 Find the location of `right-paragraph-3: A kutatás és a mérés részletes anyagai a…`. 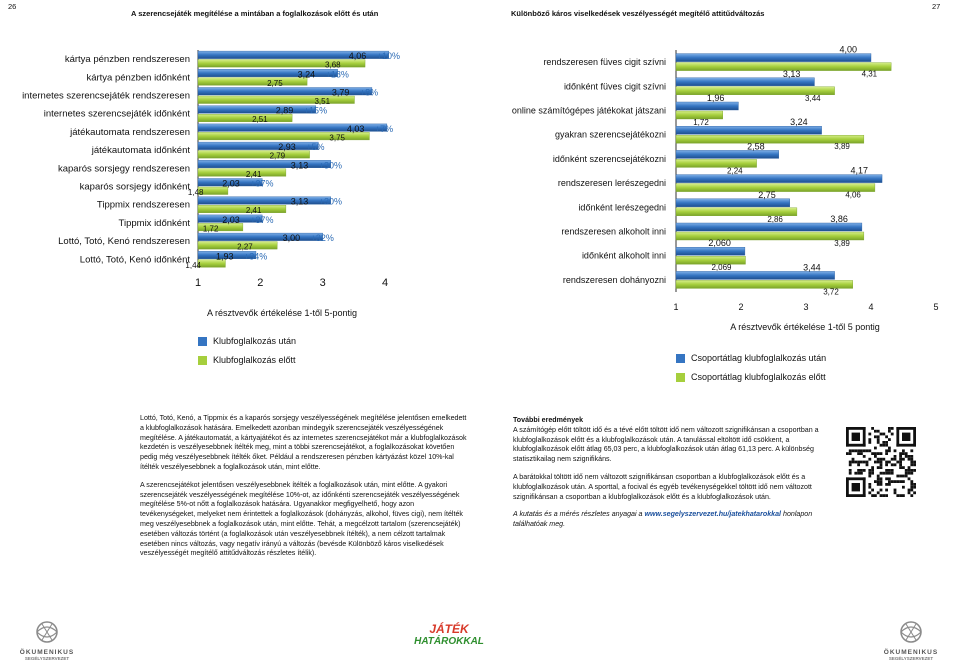

right-paragraph-3: A kutatás és a mérés részletes anyagai a… is located at coordinates (672, 520).